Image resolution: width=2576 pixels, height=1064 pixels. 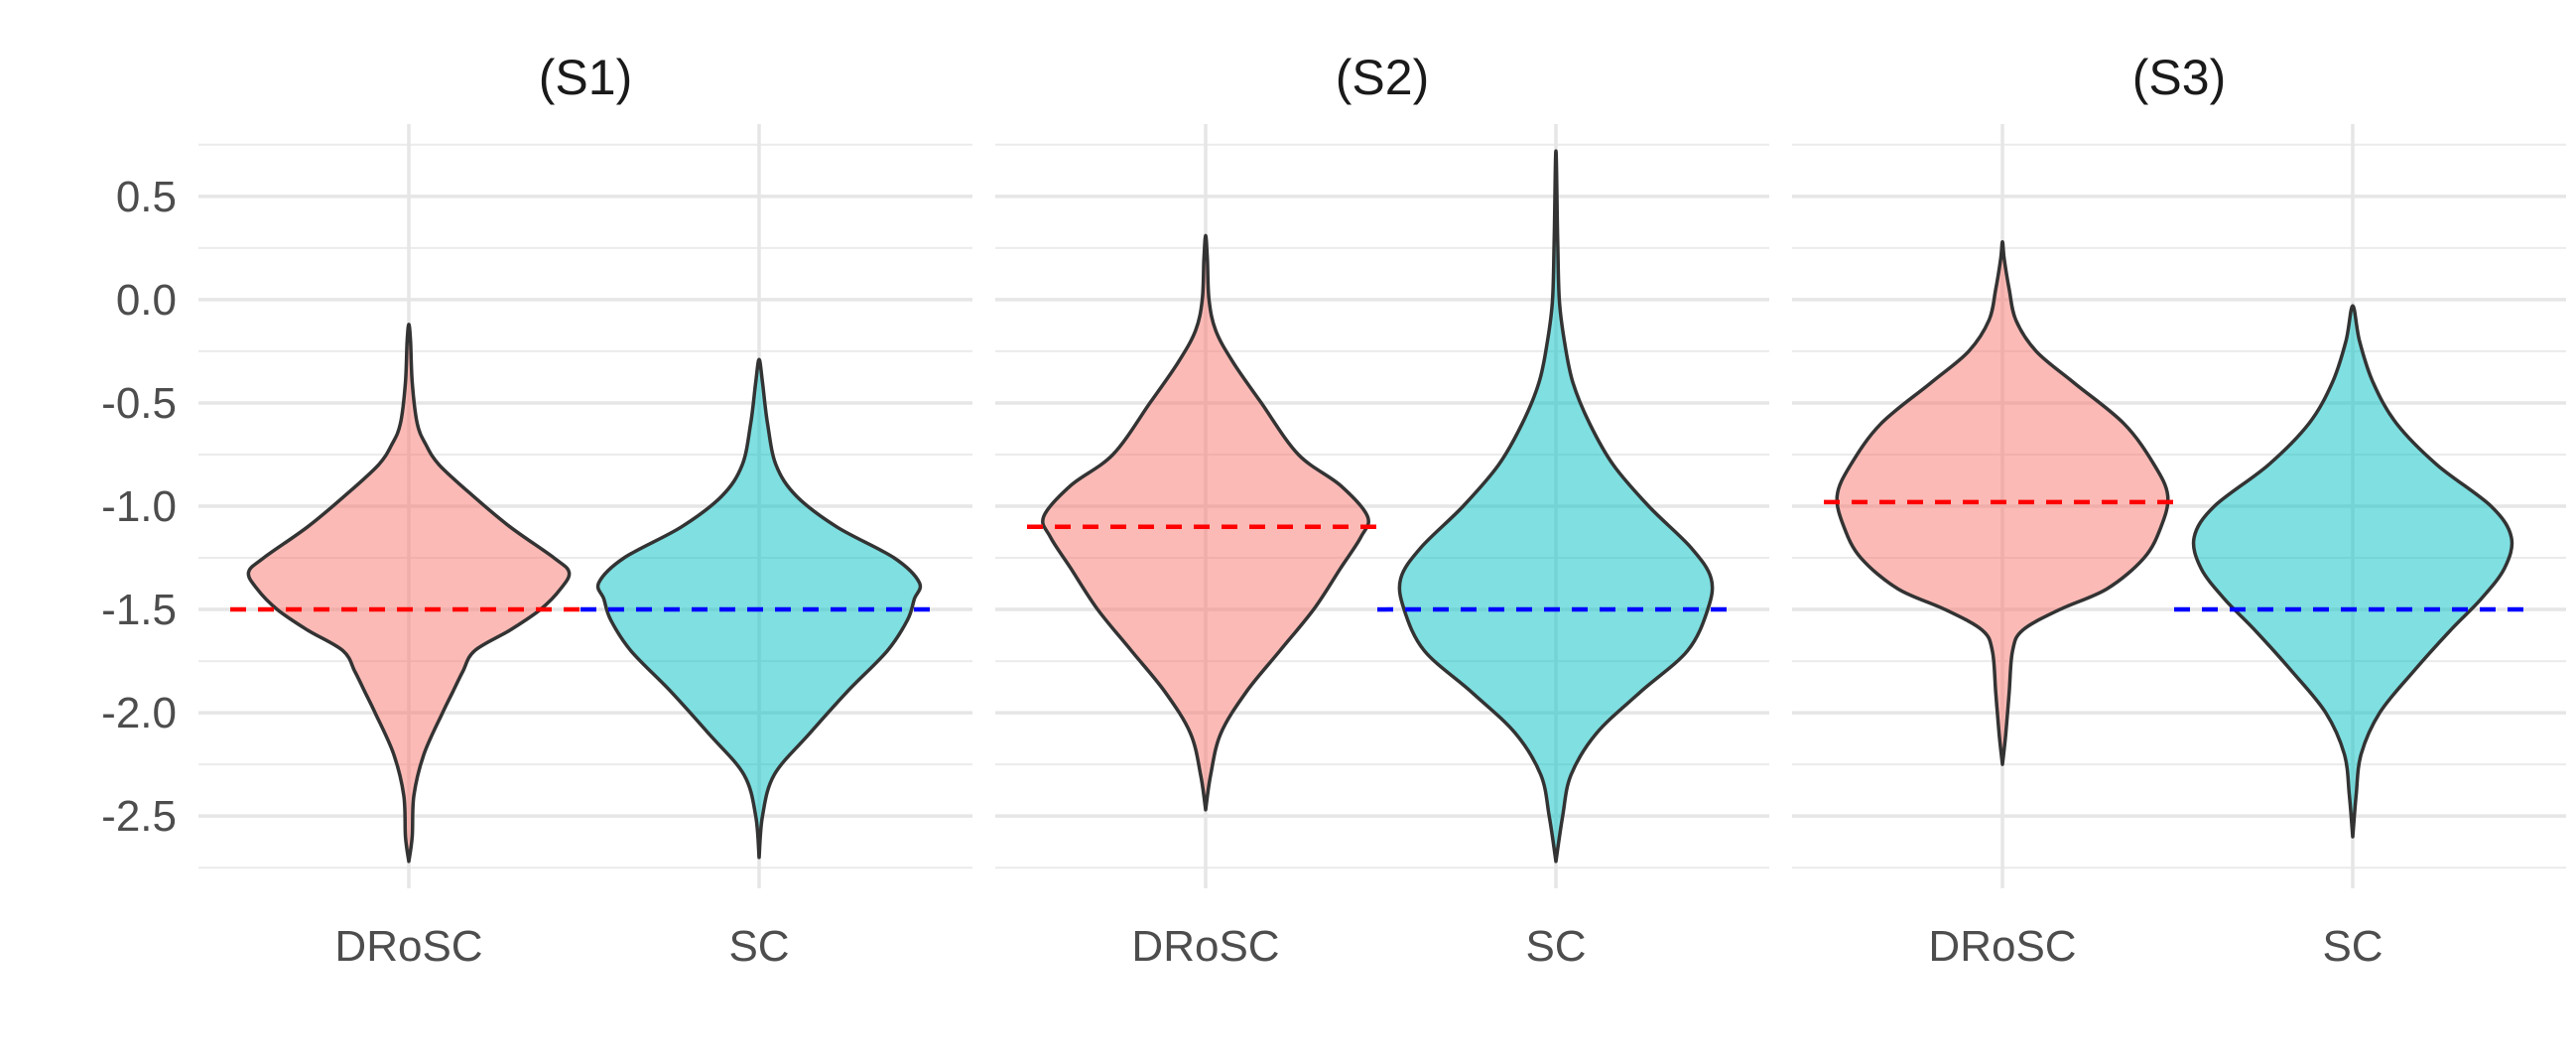 What do you see at coordinates (139, 403) in the screenshot?
I see `y-tick-label: -0.5` at bounding box center [139, 403].